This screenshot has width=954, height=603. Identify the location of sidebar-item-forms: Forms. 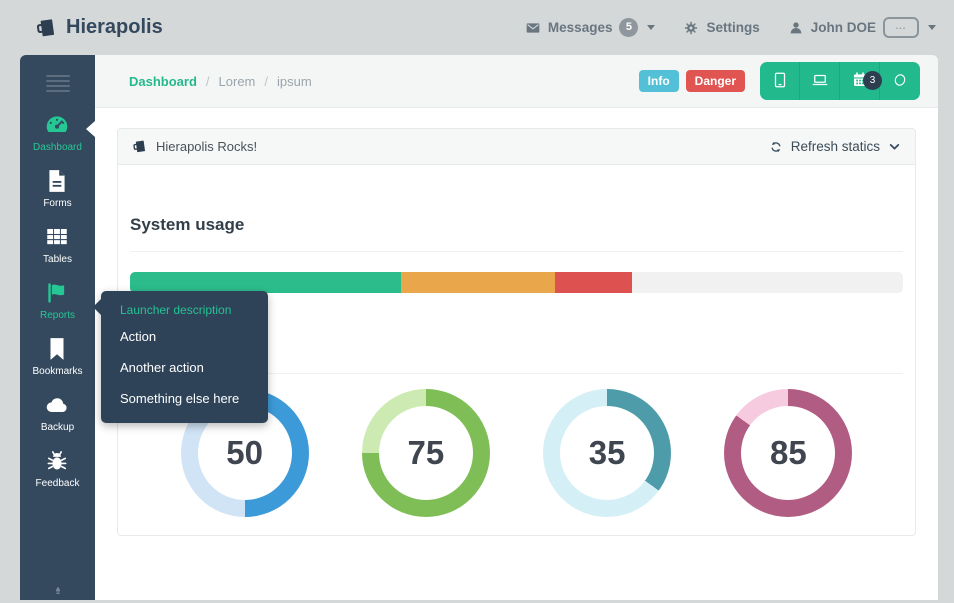
(57, 193).